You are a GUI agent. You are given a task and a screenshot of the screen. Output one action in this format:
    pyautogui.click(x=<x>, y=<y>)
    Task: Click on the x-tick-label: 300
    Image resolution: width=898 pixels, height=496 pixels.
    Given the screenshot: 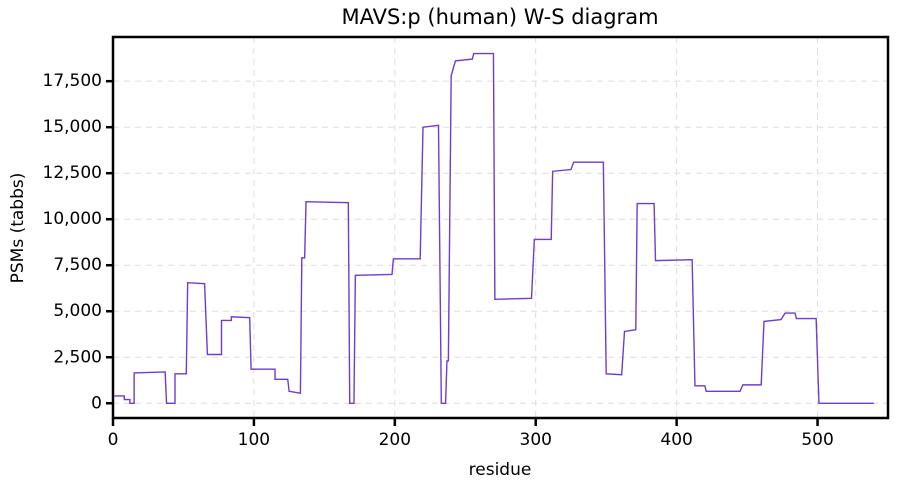 What is the action you would take?
    pyautogui.click(x=536, y=440)
    